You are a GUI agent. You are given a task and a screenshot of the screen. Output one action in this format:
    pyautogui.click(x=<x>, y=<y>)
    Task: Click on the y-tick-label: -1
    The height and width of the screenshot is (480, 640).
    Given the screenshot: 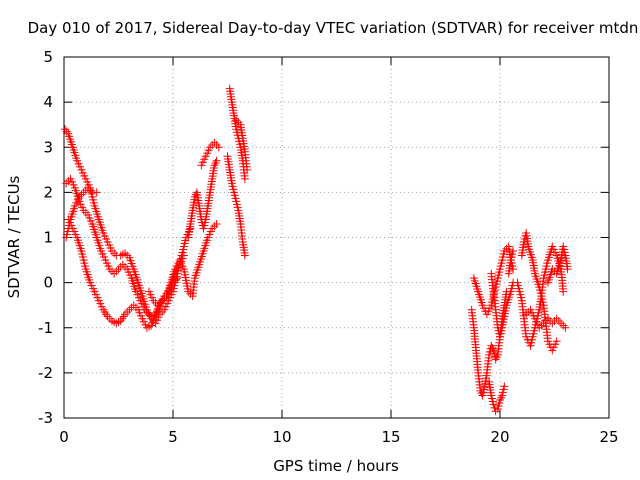 What is the action you would take?
    pyautogui.click(x=45, y=328)
    